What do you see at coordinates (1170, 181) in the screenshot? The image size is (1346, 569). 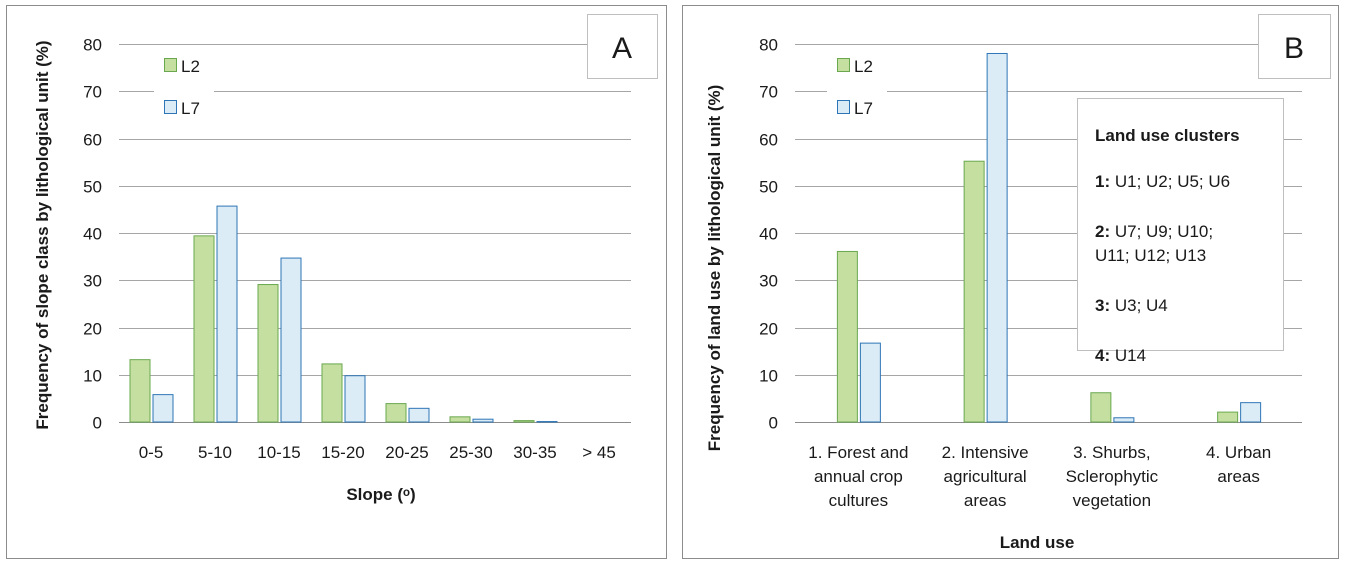 I see `cluster-units: U1; U2; U5; U6` at bounding box center [1170, 181].